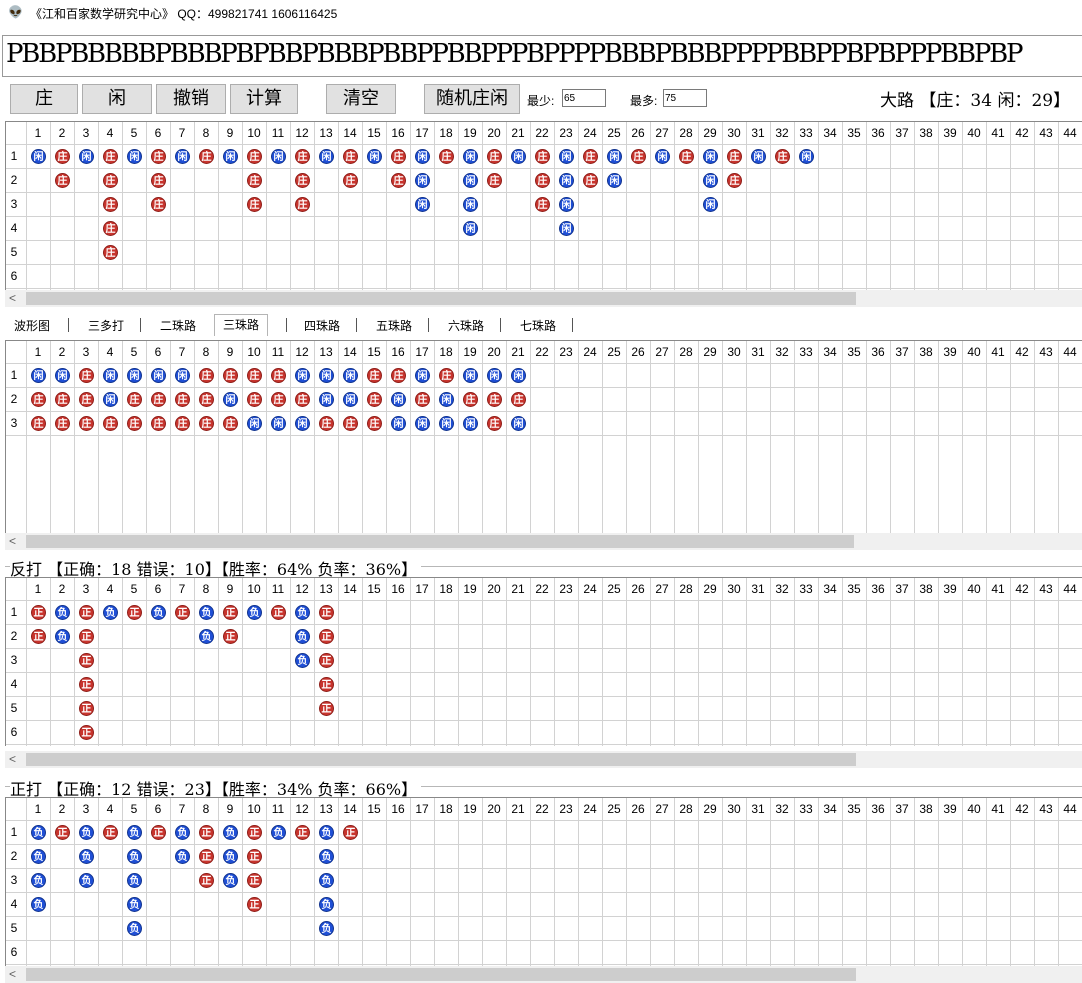 The height and width of the screenshot is (983, 1082). Describe the element at coordinates (590, 589) in the screenshot. I see `column-header: 24` at that location.